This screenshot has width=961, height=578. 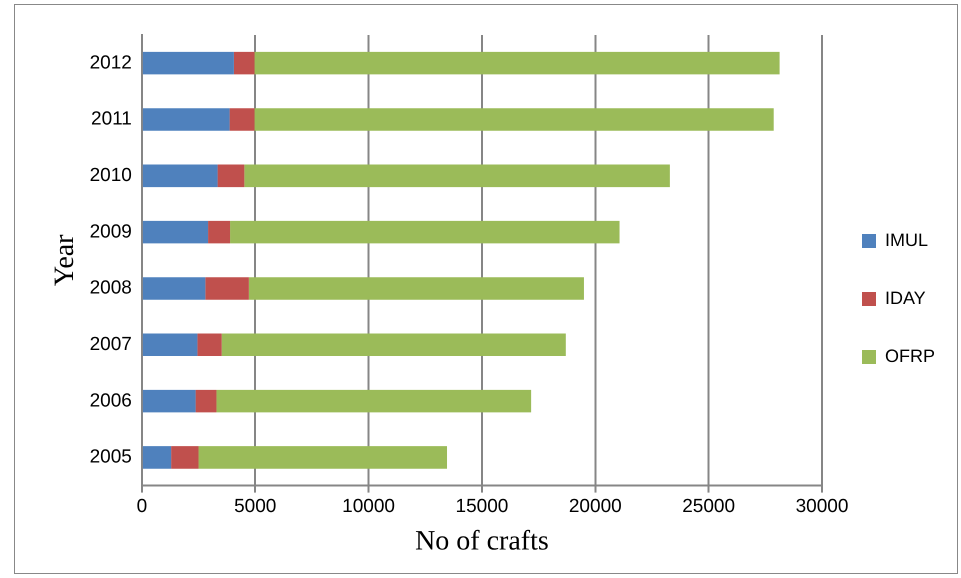 I want to click on x-tick-label: 0, so click(x=142, y=507).